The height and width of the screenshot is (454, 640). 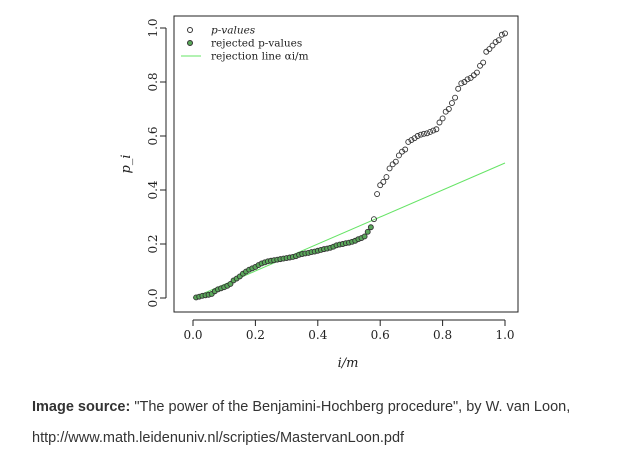 I want to click on y-tick-label: 0.0, so click(x=153, y=297).